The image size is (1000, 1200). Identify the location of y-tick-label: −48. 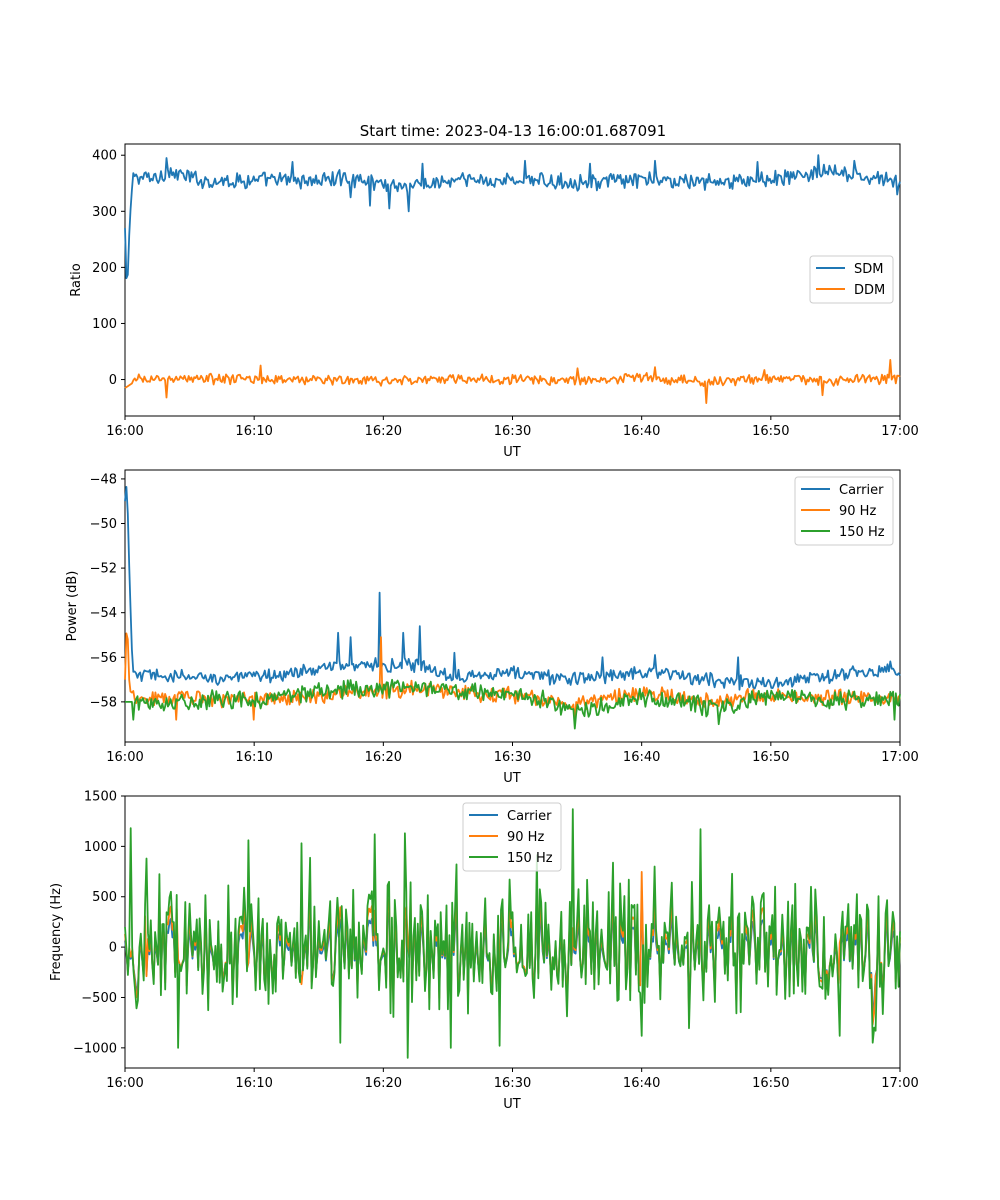
(103, 479).